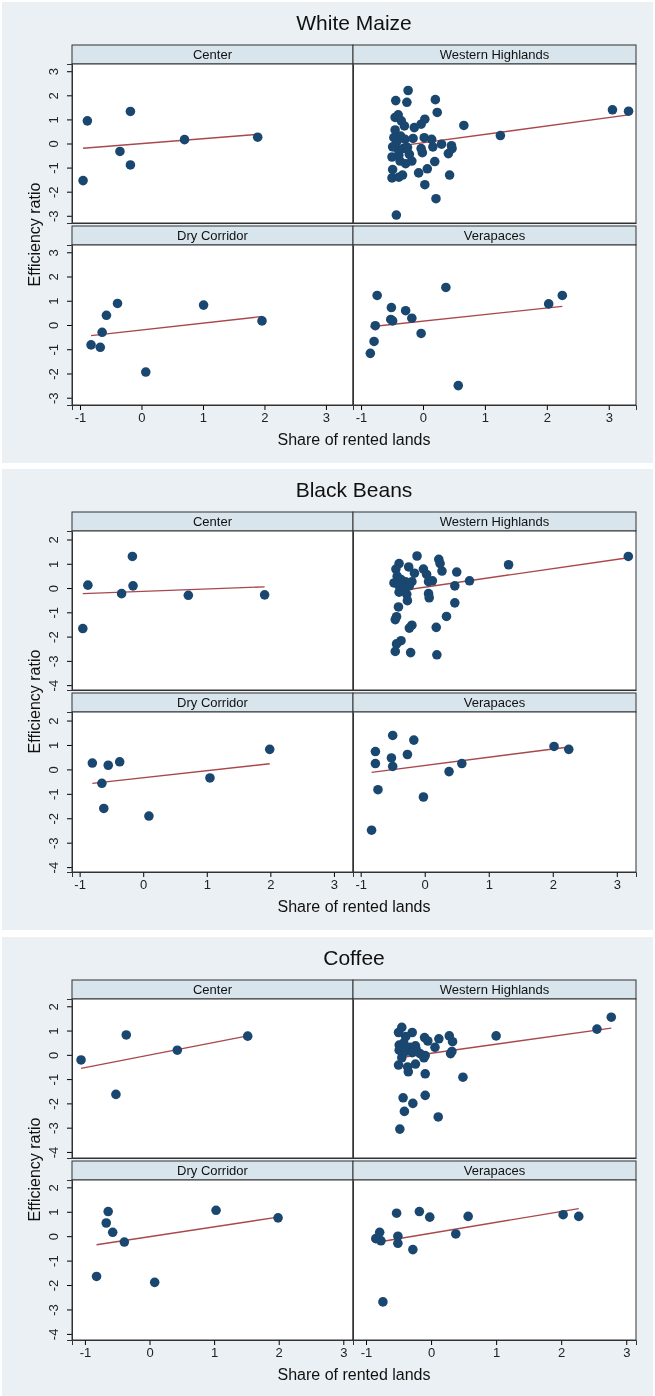 This screenshot has height=1396, width=655. I want to click on text: Black Beans, so click(354, 489).